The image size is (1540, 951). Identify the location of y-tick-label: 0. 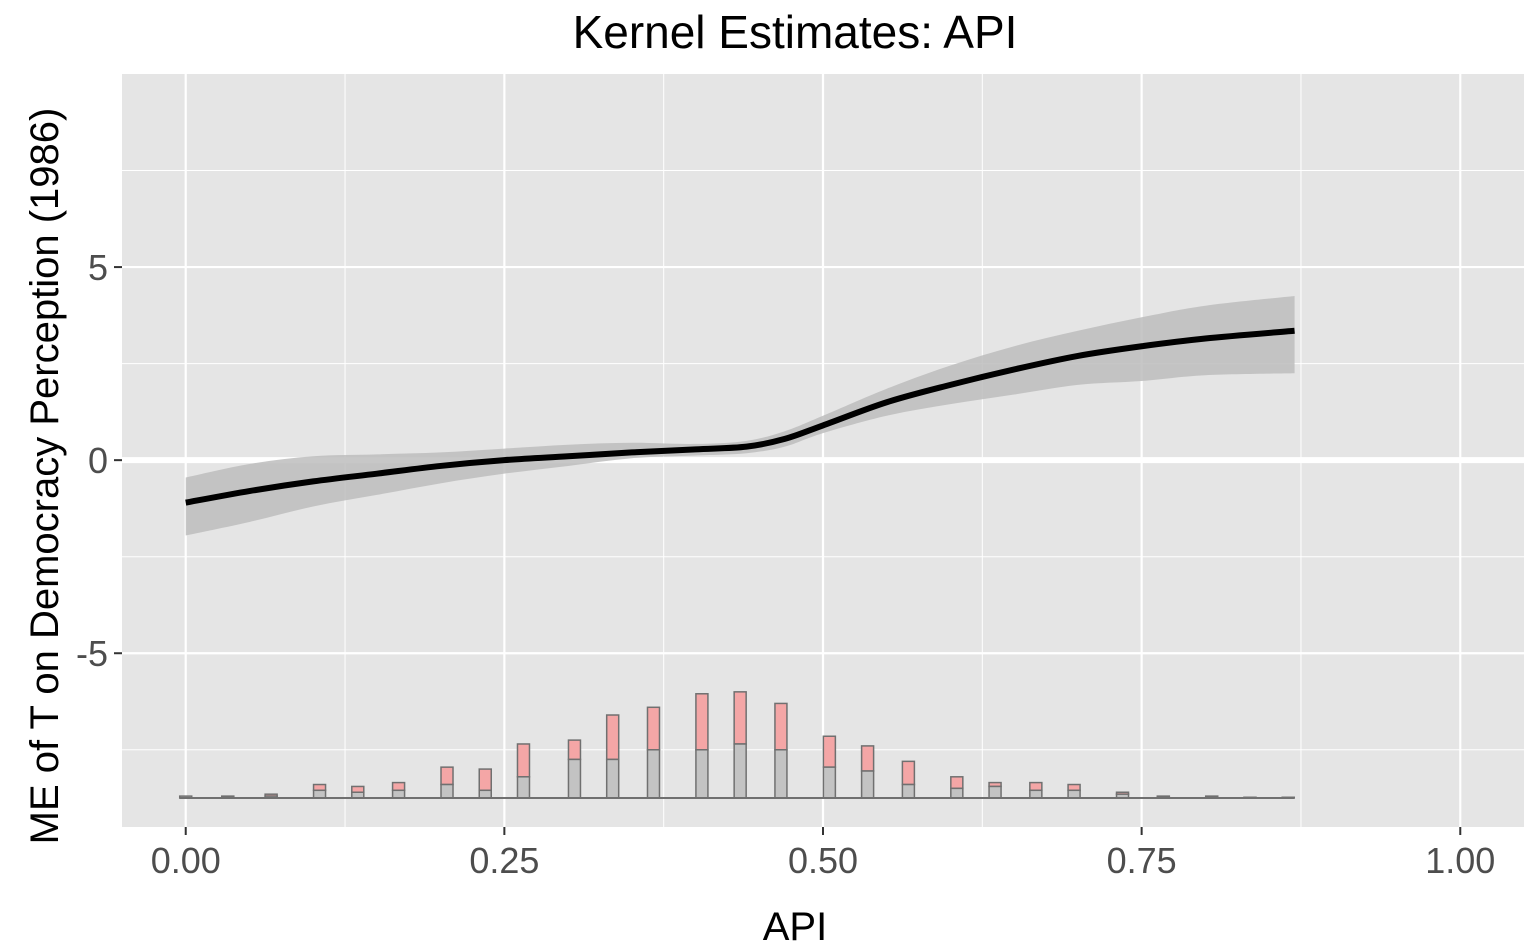
(98, 460).